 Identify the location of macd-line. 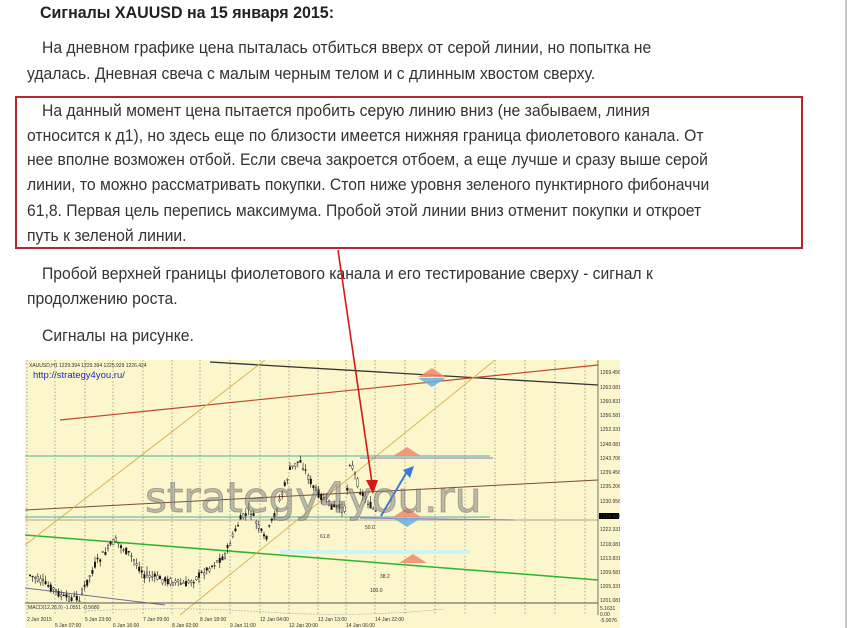
(265, 611).